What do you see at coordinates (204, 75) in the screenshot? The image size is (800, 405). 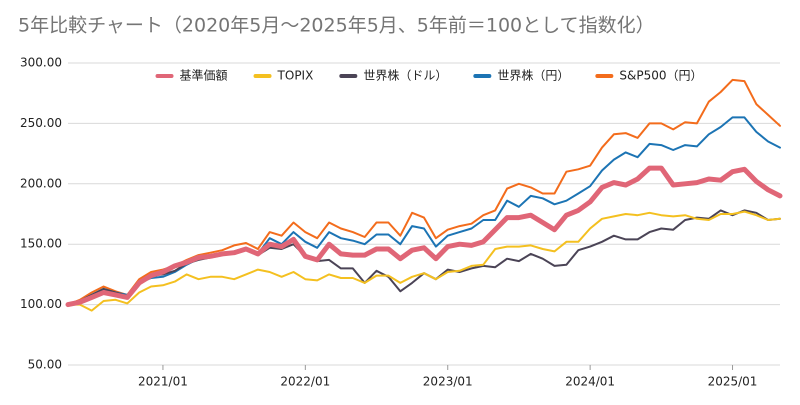 I see `legend-label: 基準価額` at bounding box center [204, 75].